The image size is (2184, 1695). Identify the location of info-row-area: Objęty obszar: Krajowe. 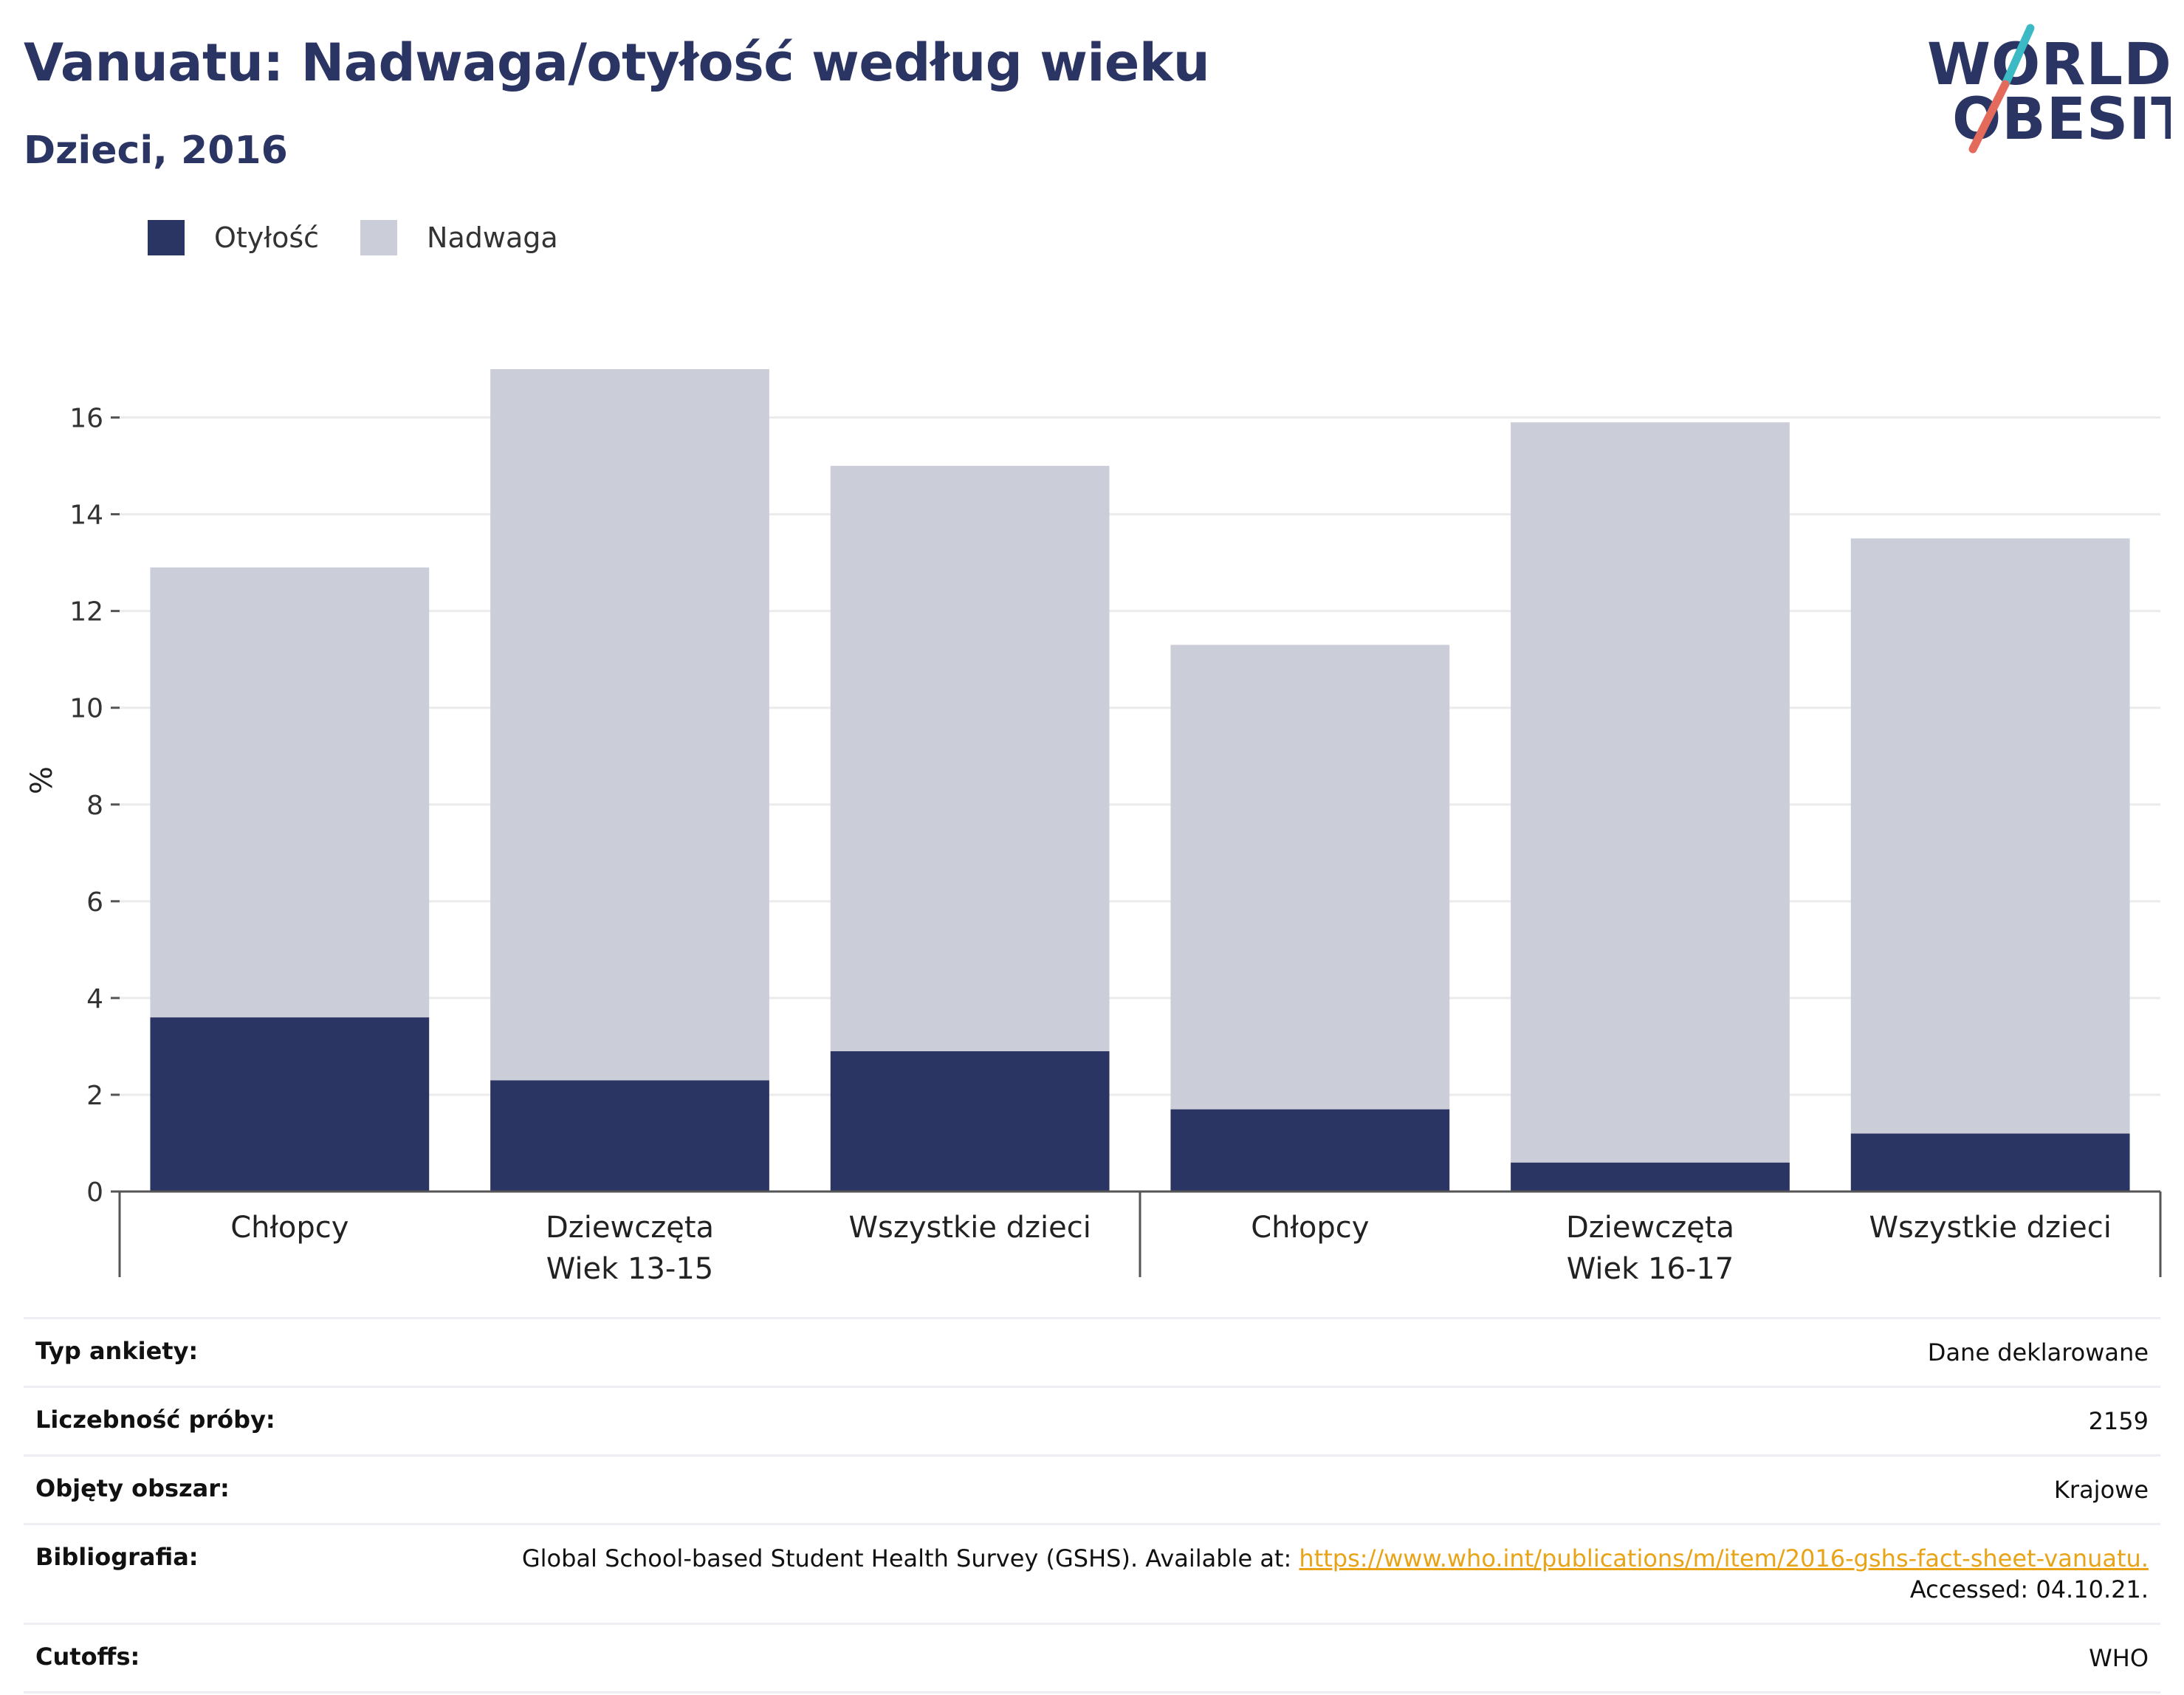
(1092, 1489).